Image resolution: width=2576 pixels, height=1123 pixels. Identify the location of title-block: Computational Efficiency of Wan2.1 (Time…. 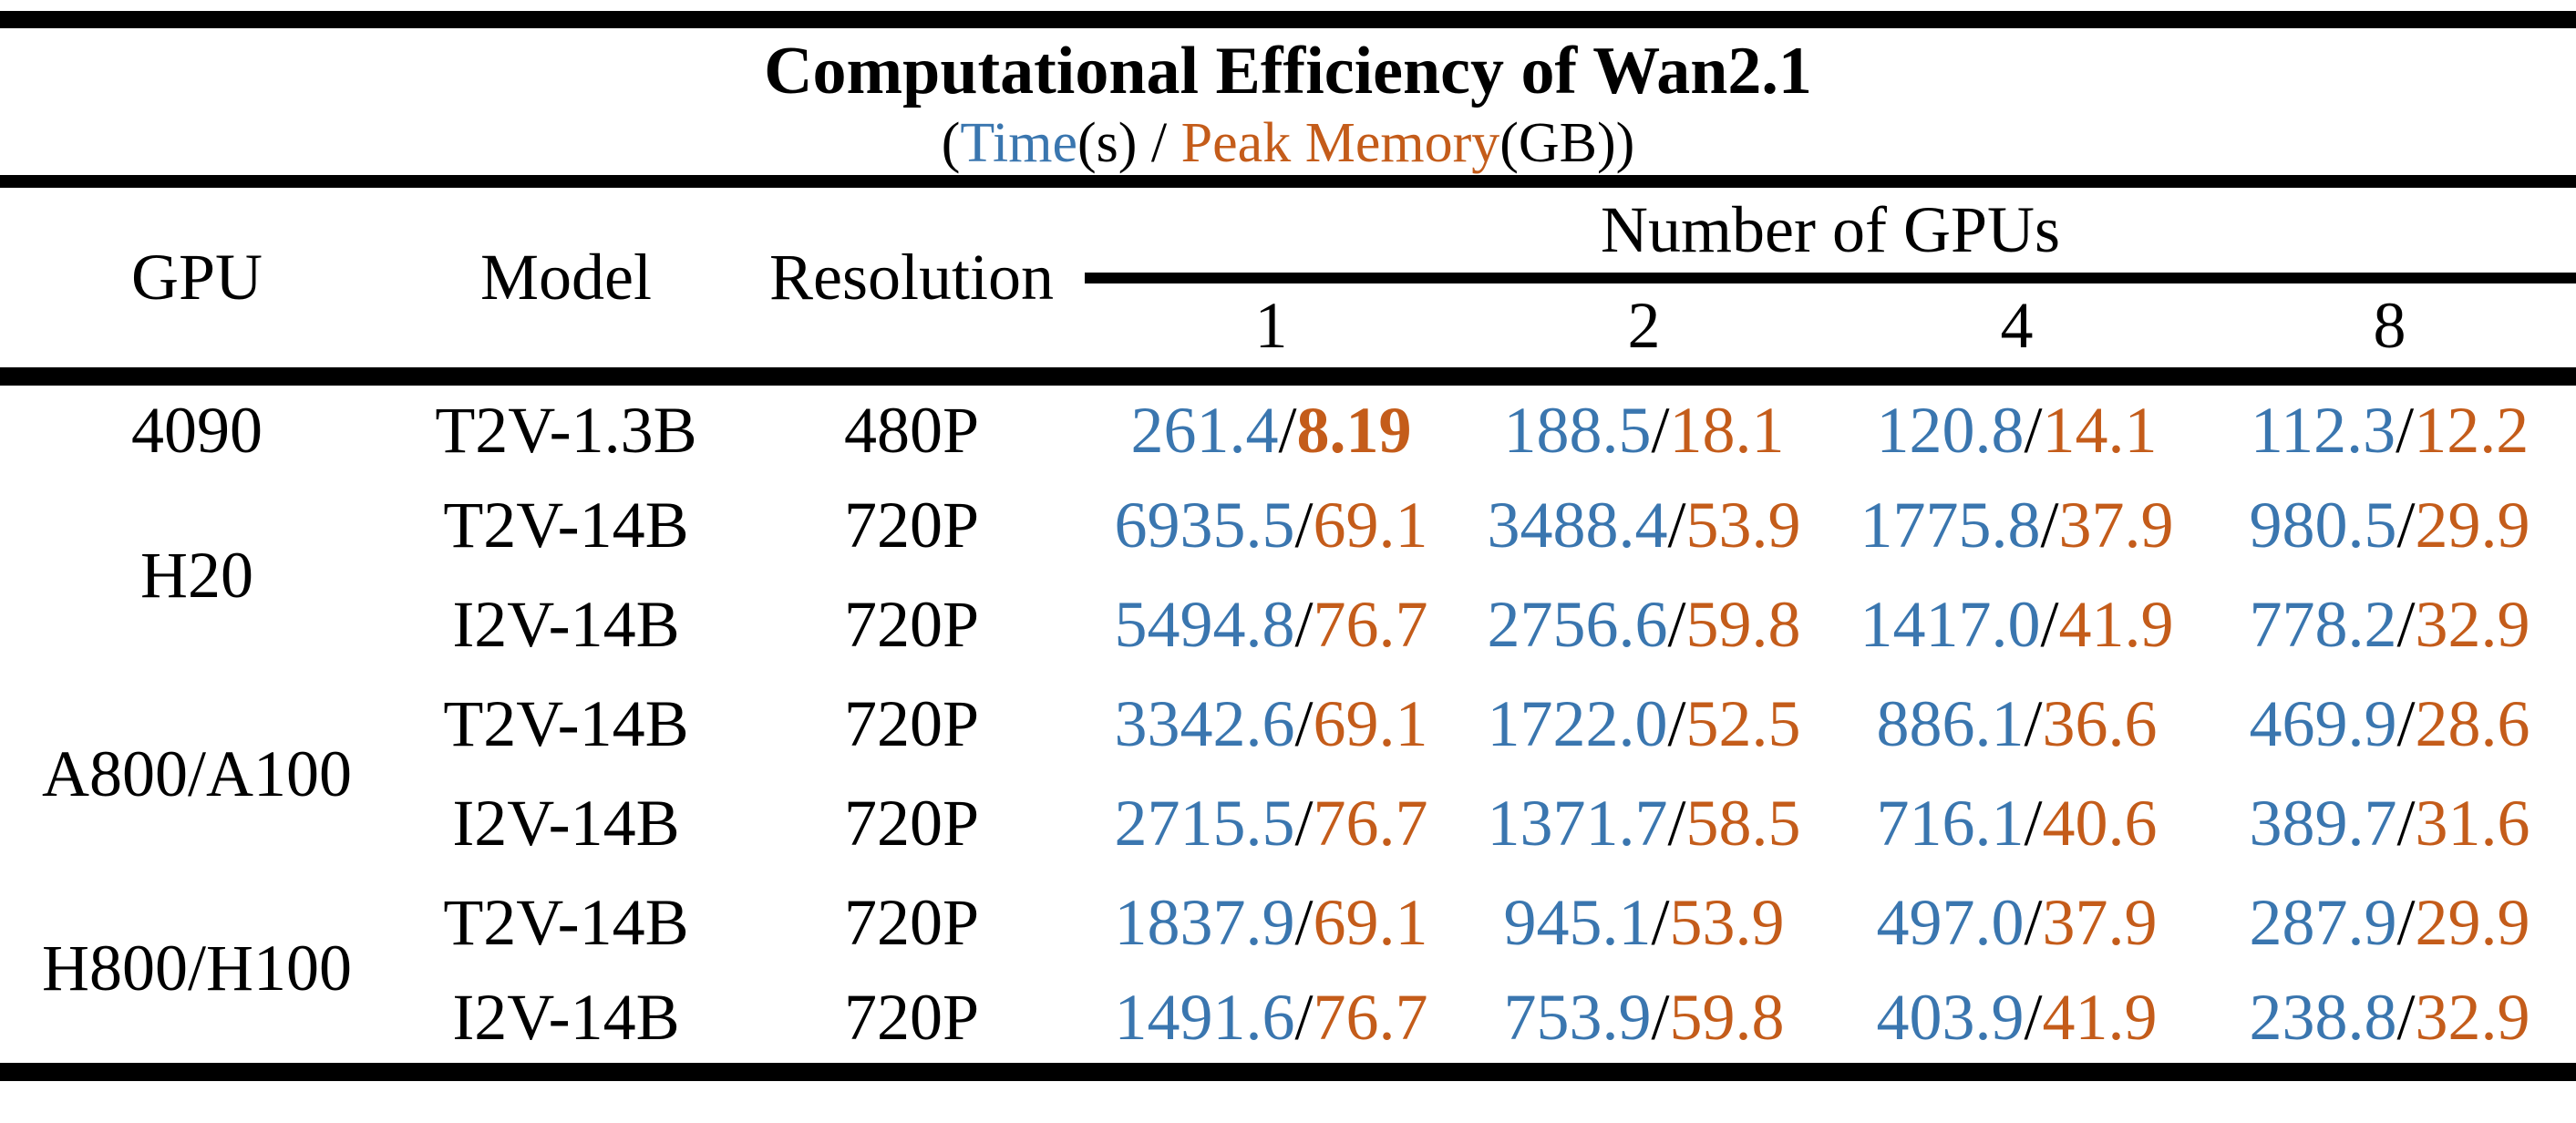
(1288, 102).